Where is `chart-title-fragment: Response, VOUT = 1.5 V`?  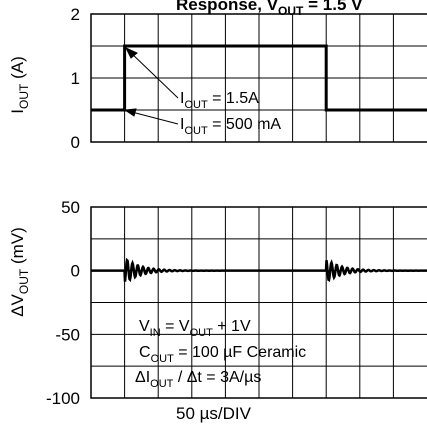
chart-title-fragment: Response, VOUT = 1.5 V is located at coordinates (269, 9).